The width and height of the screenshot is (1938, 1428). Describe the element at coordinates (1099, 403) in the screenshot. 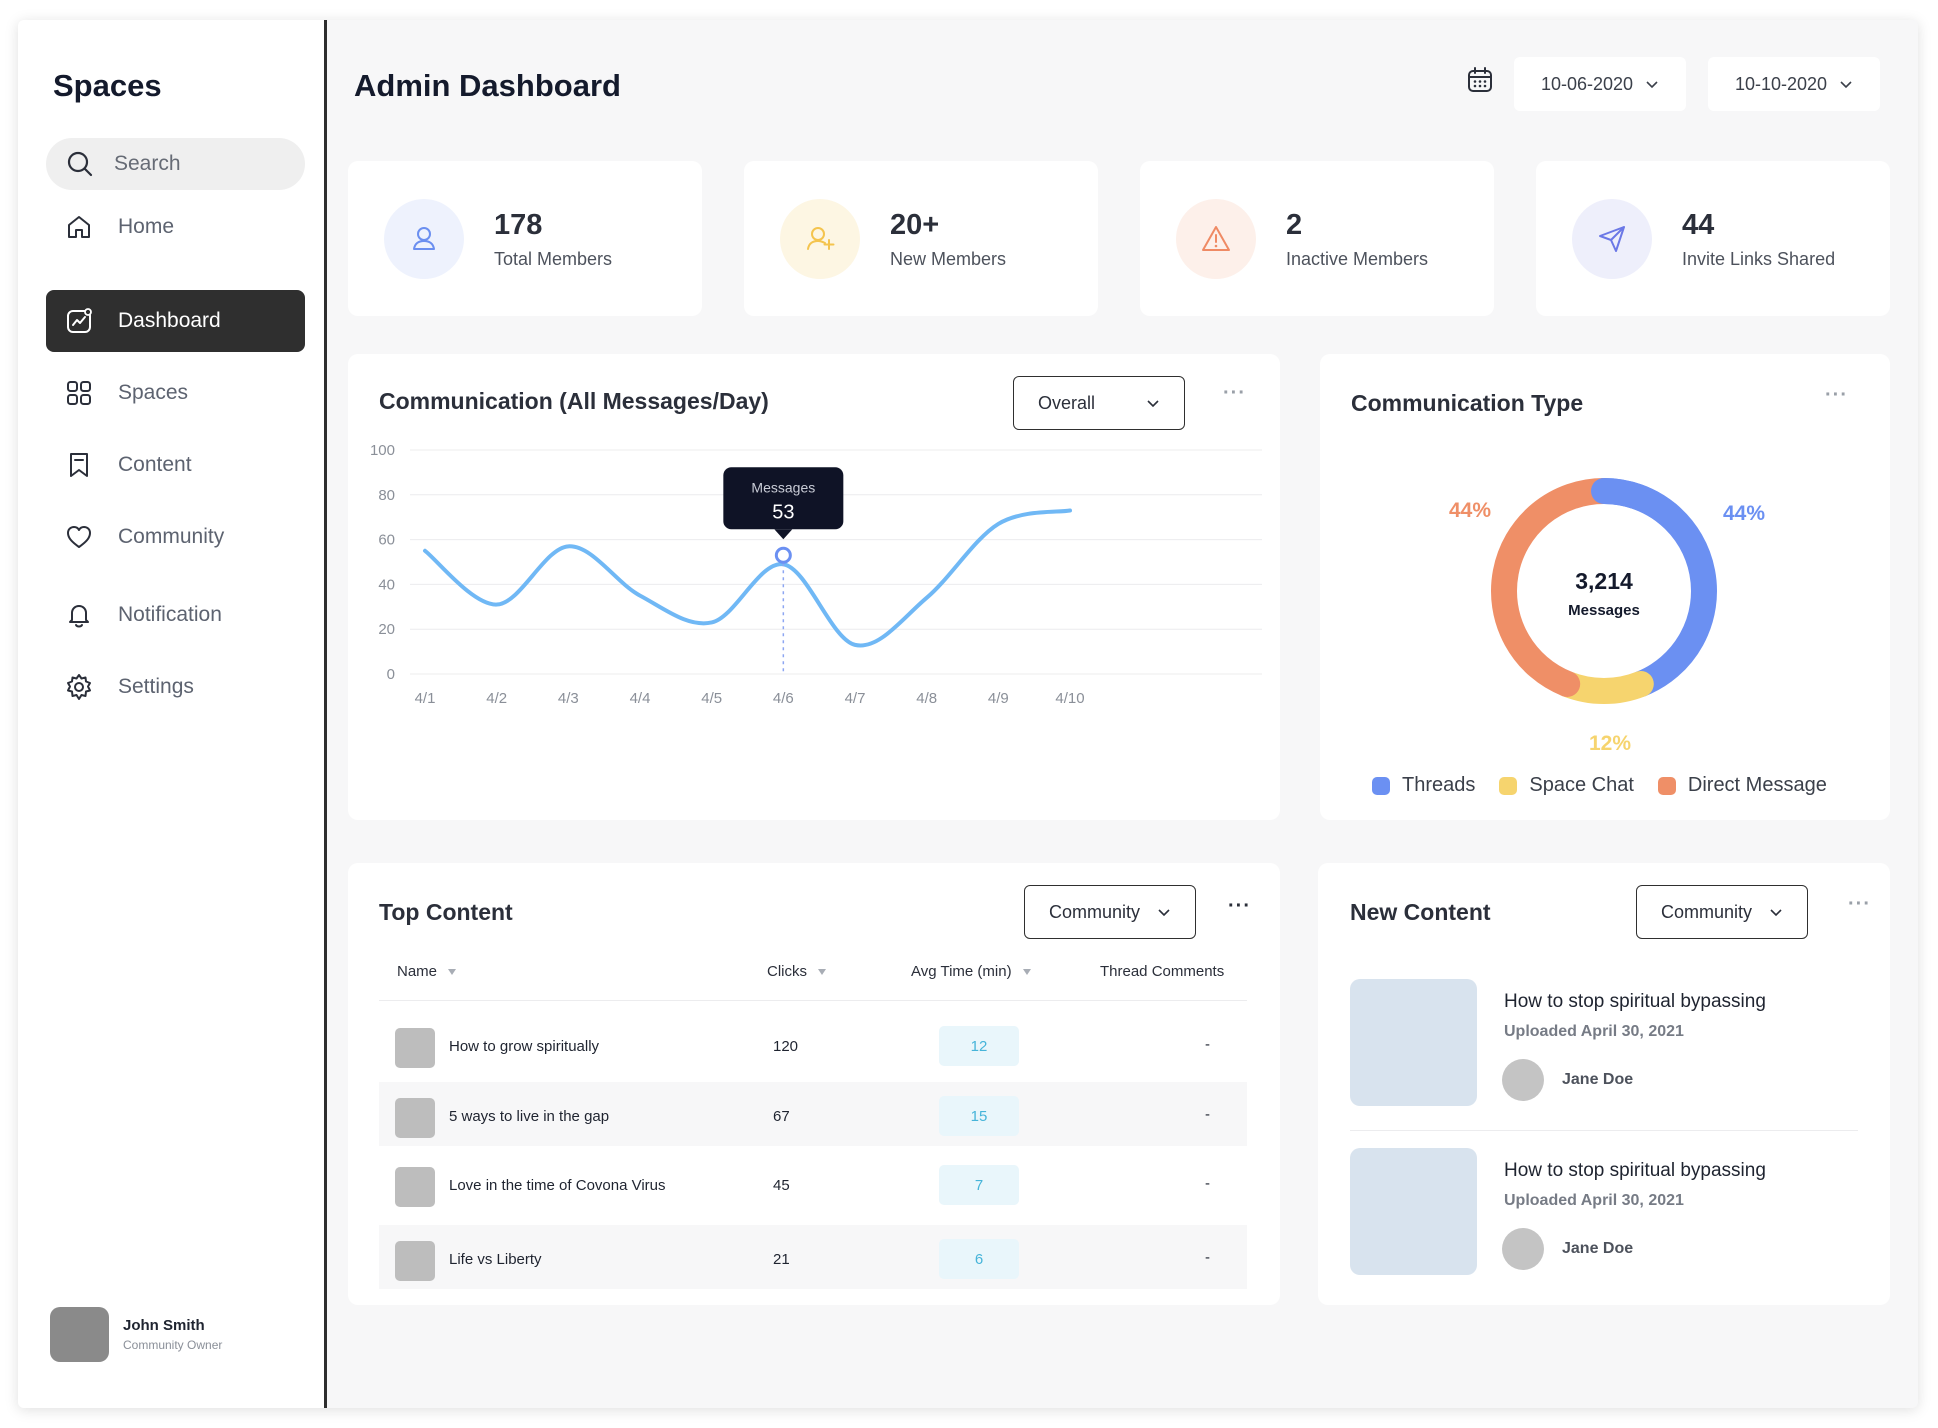

I see `overall-filter-dropdown: Overall` at that location.